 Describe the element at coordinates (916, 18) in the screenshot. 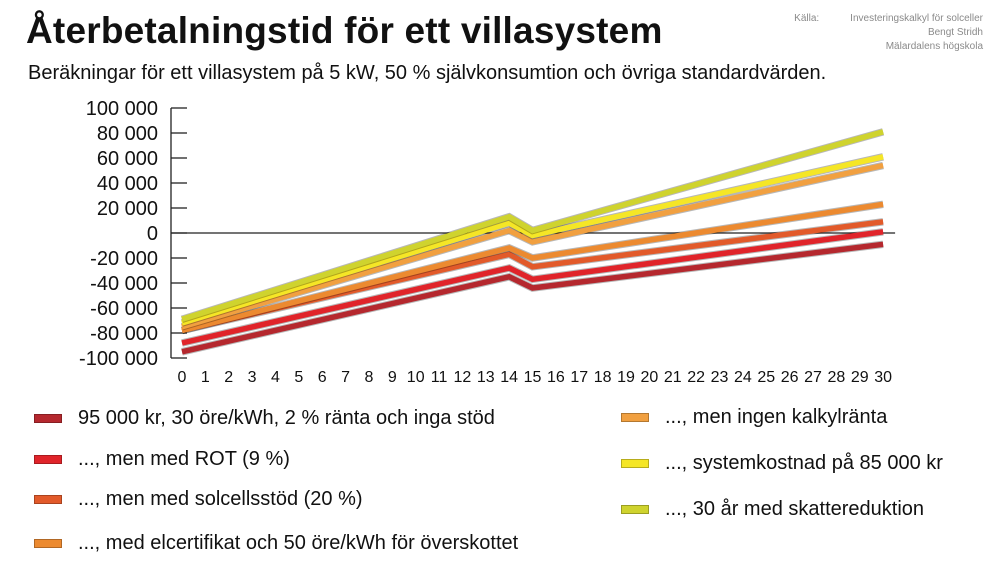

I see `source-line-1: Investeringskalkyl för solceller` at that location.